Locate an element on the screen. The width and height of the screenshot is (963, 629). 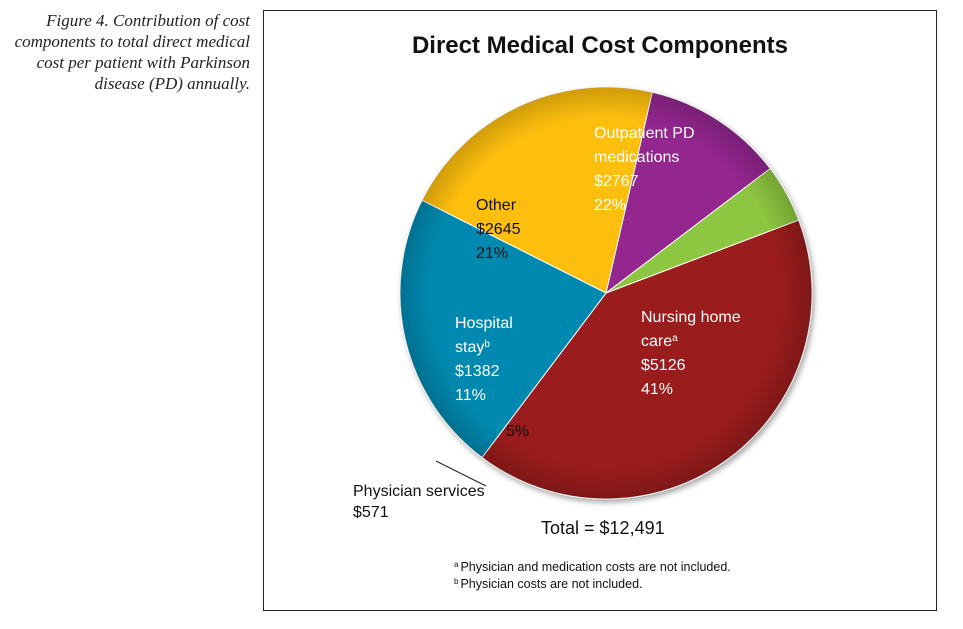
footnote-b: b Physician costs are not included. is located at coordinates (548, 584).